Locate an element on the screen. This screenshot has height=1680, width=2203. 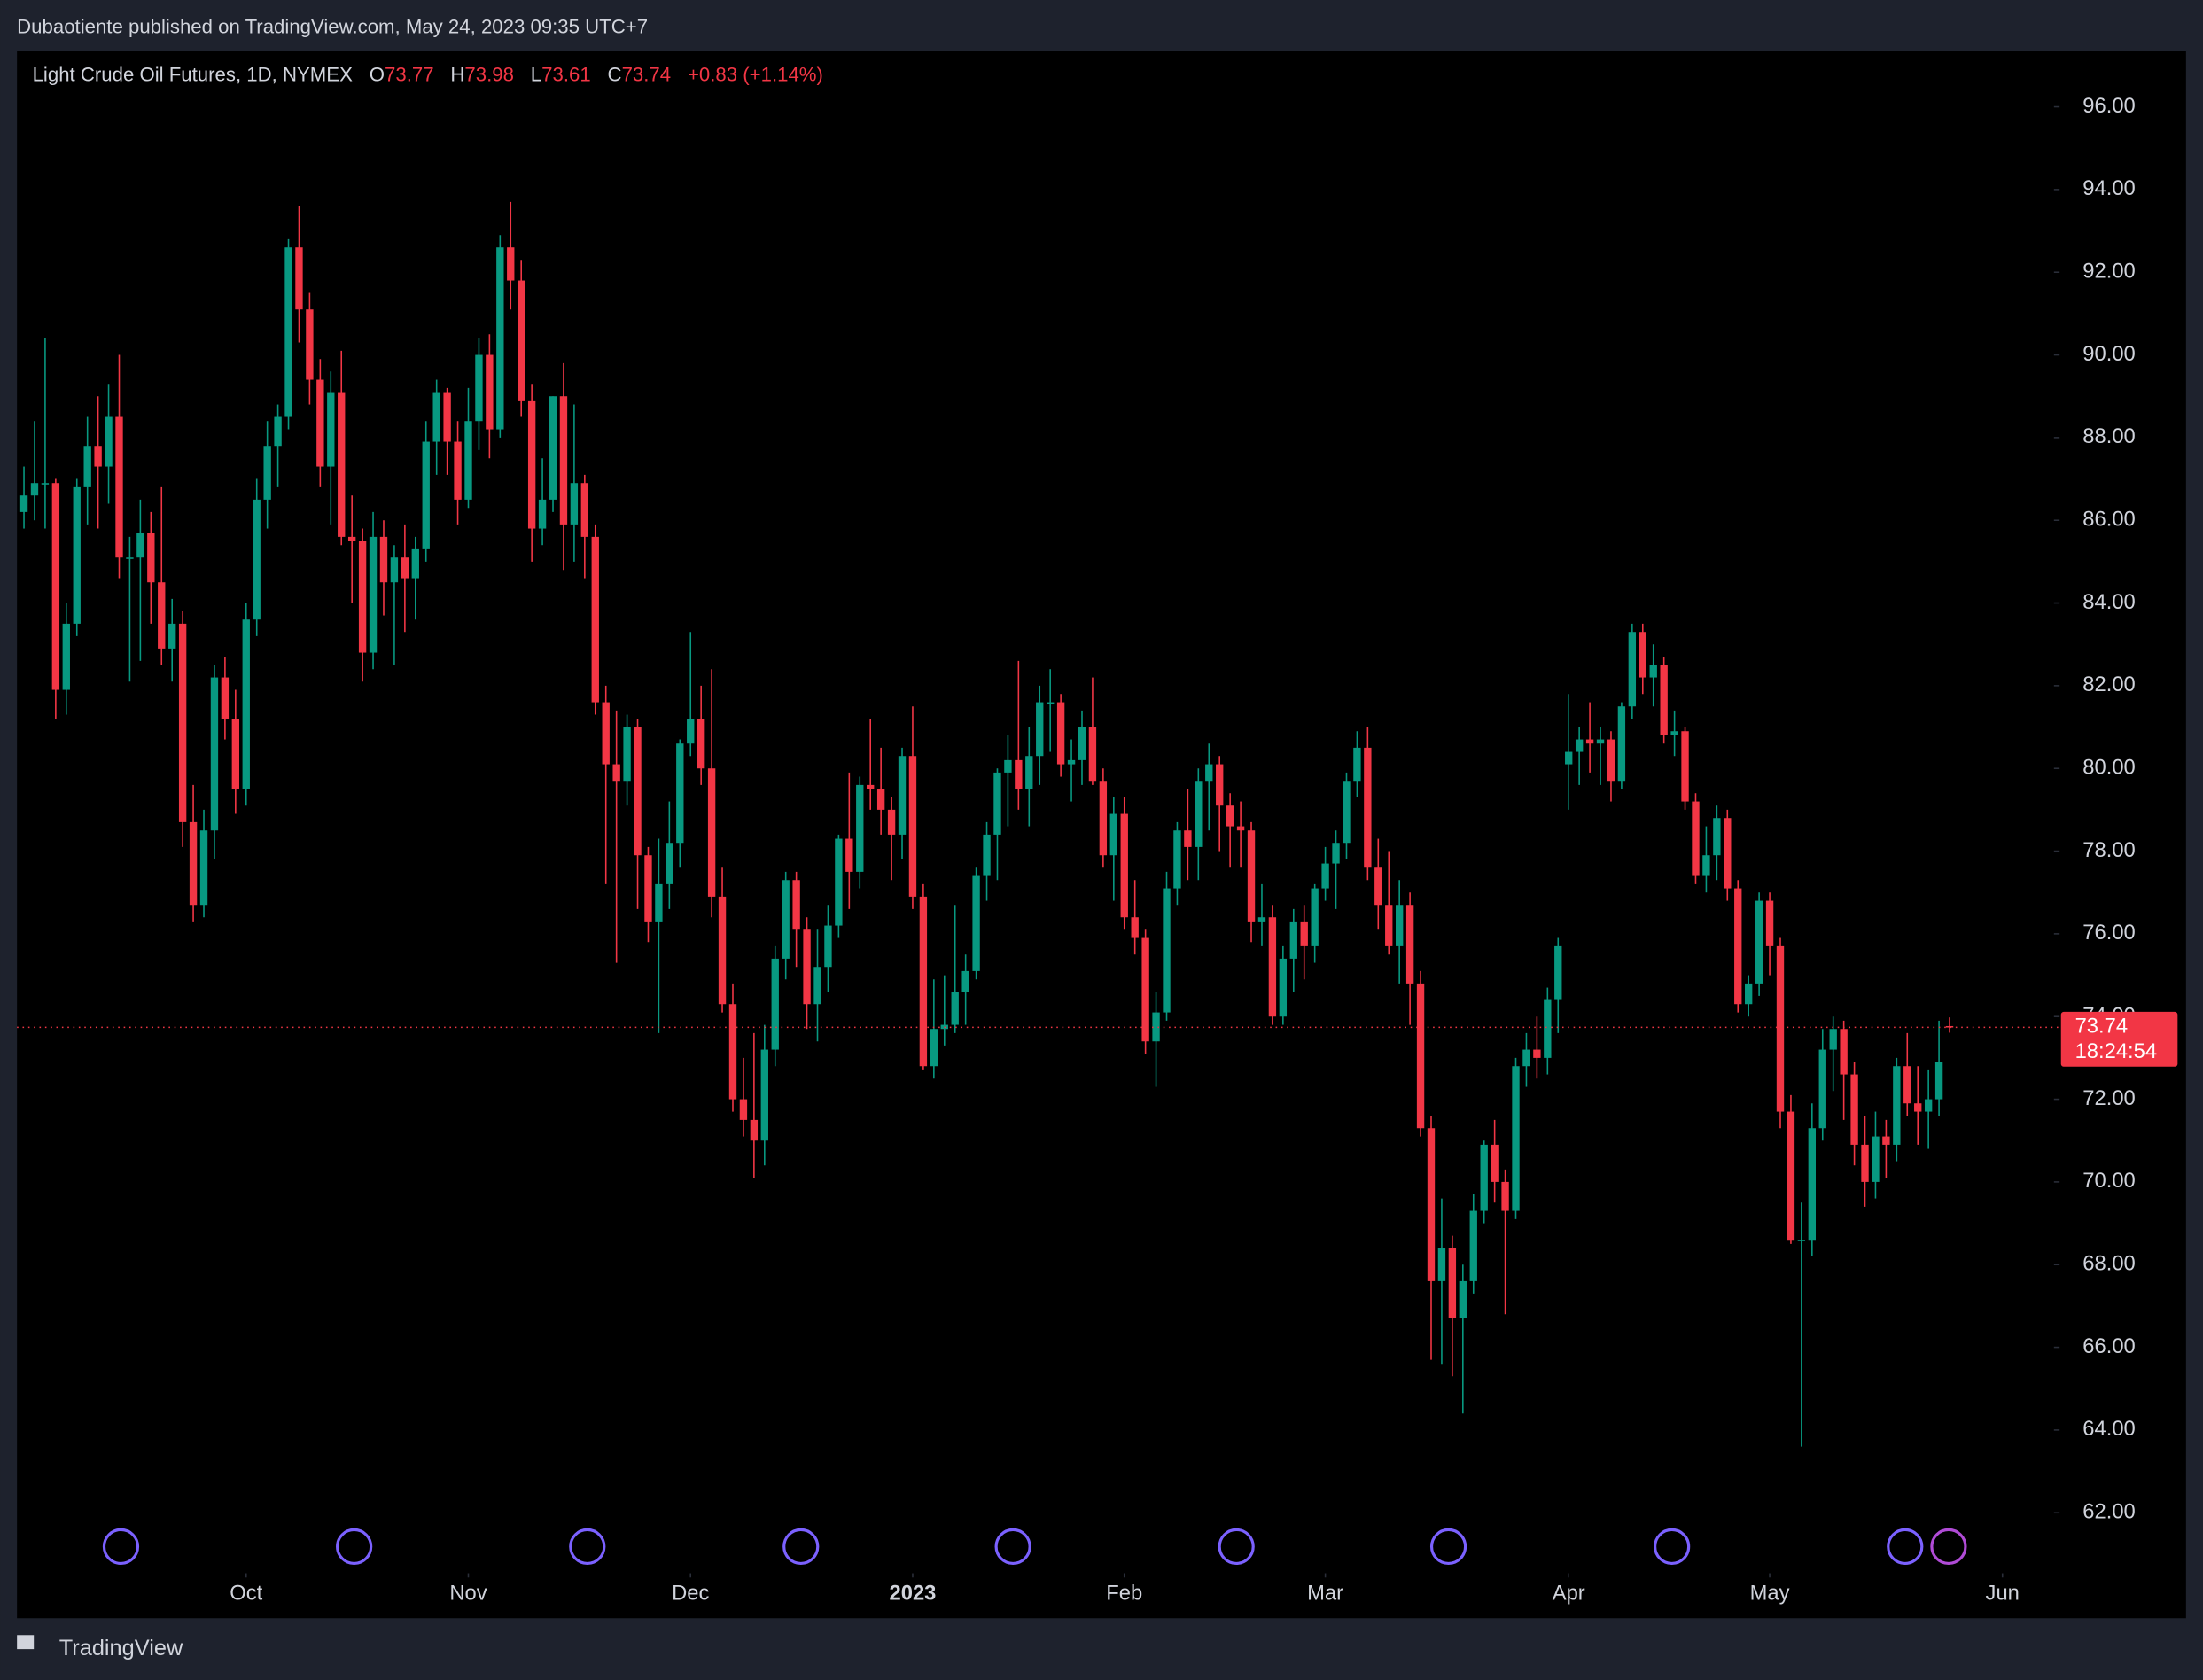
y-tick-label: 96.00 is located at coordinates (2108, 106).